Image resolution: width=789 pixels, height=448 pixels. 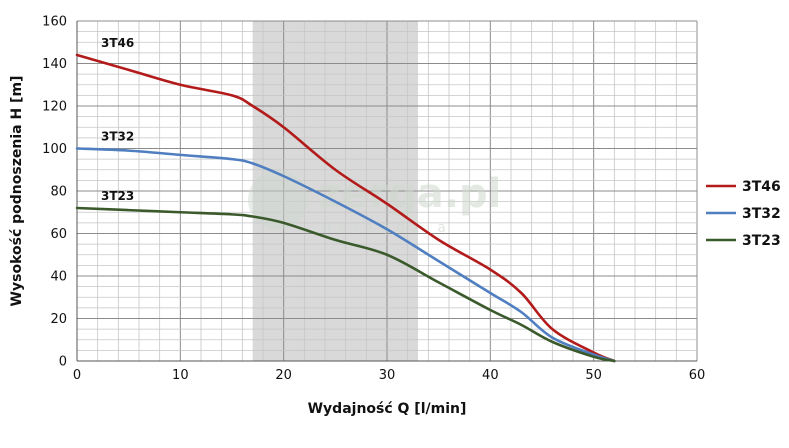 What do you see at coordinates (374, 203) in the screenshot?
I see `watermark: zerga.pl narzędzia` at bounding box center [374, 203].